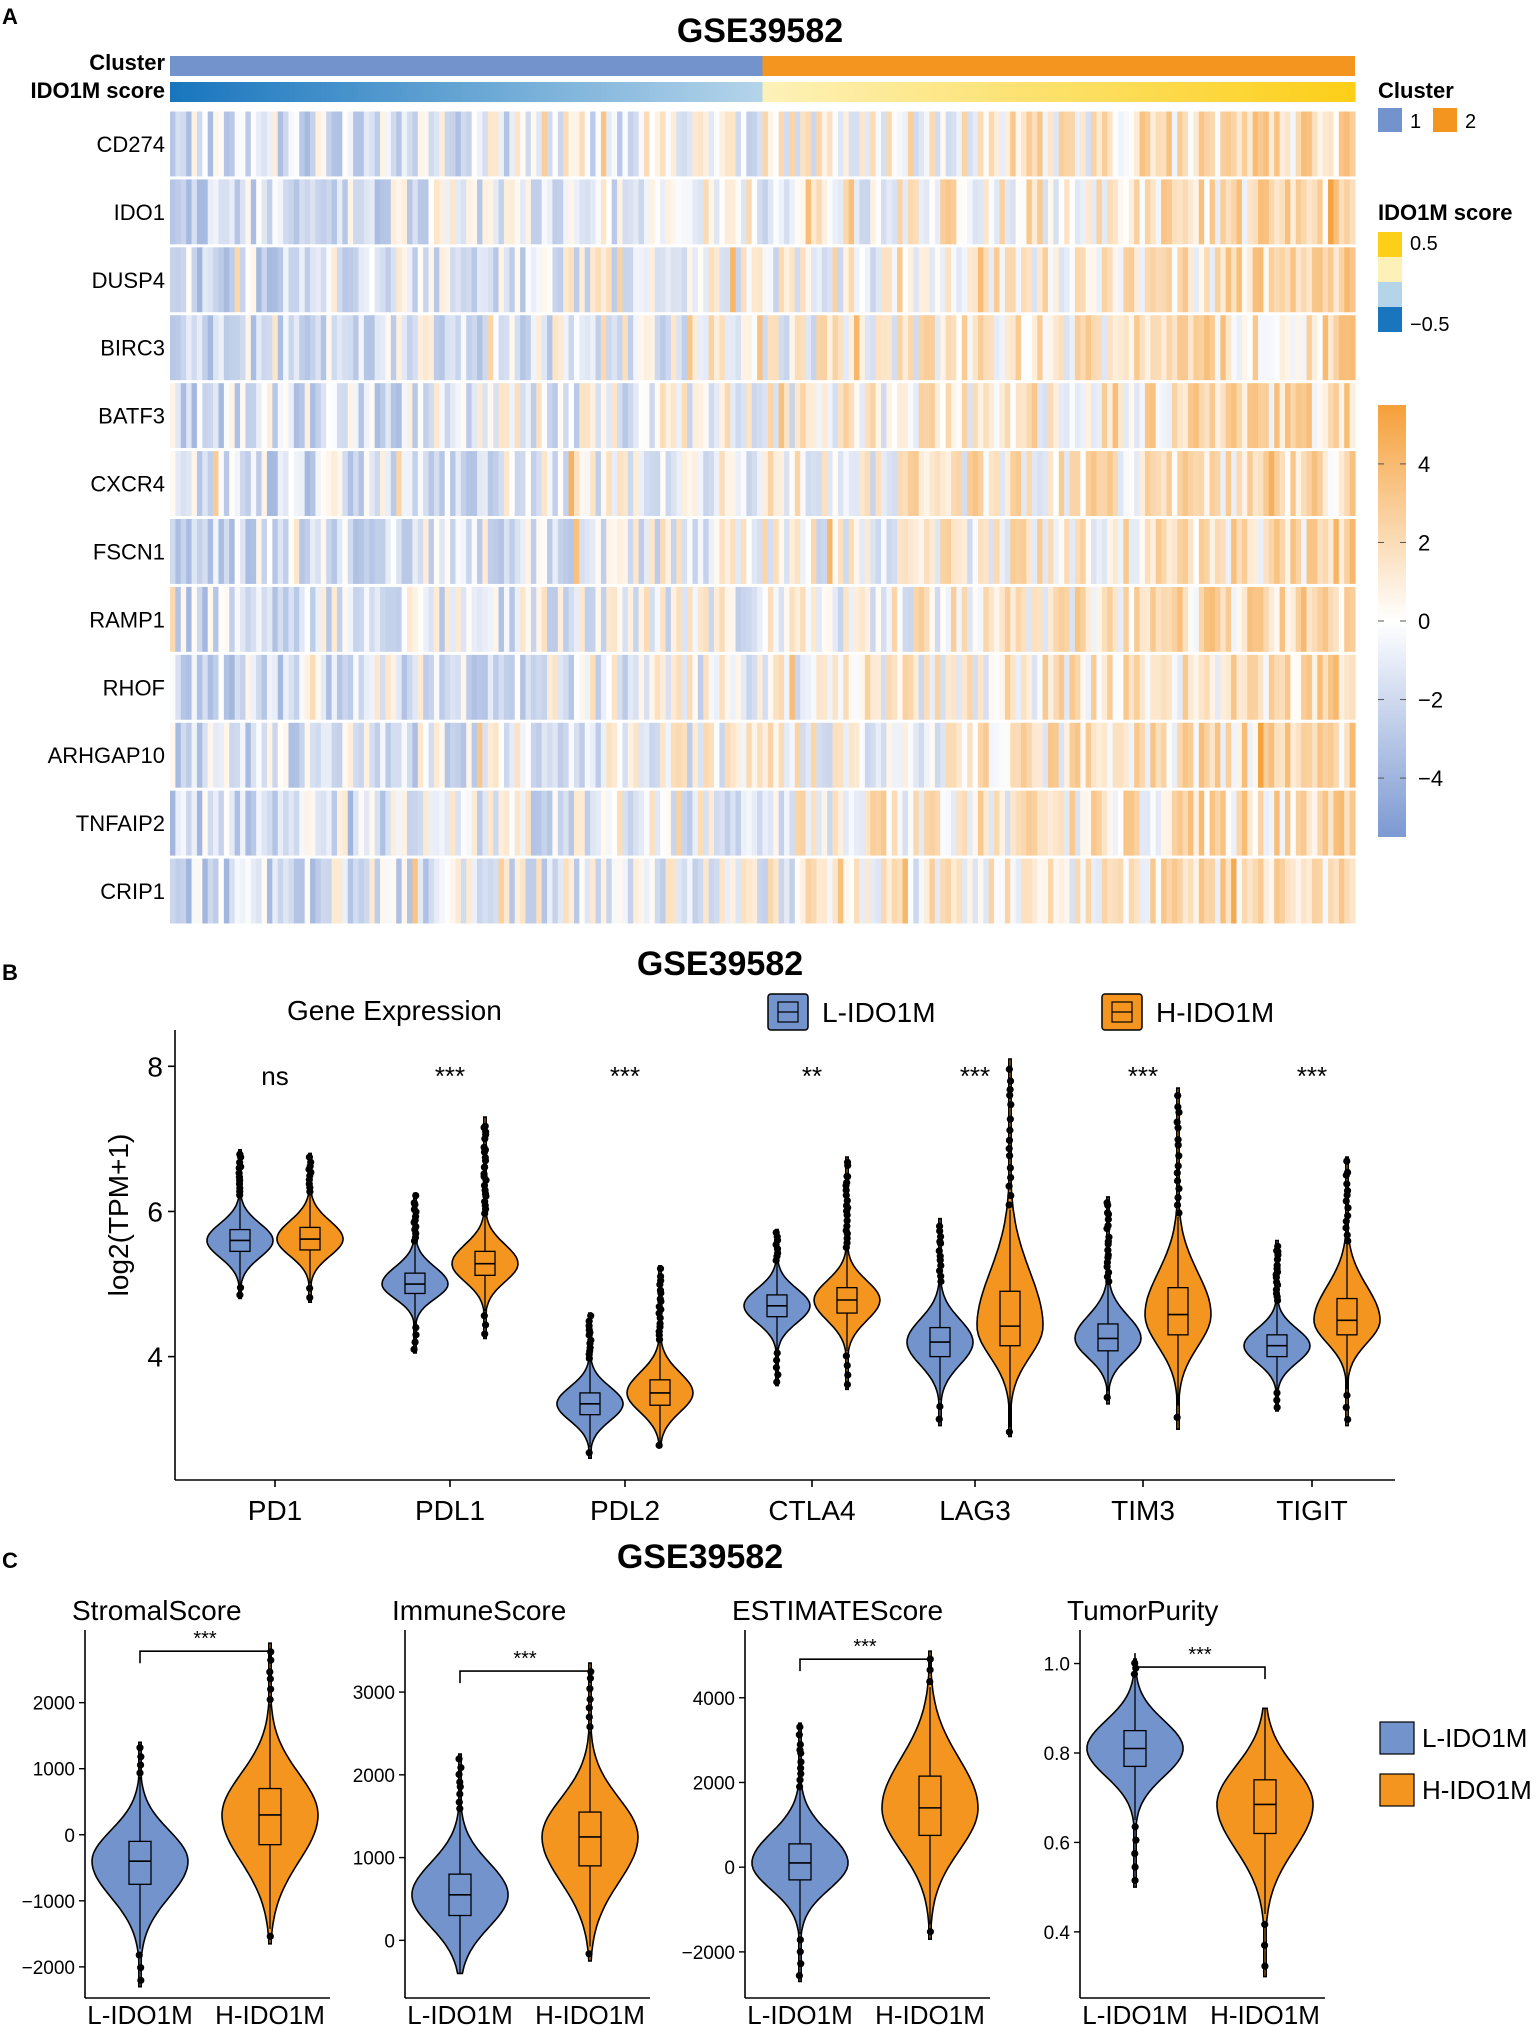  What do you see at coordinates (139, 2013) in the screenshot?
I see `x-tick-label: L-IDO1M` at bounding box center [139, 2013].